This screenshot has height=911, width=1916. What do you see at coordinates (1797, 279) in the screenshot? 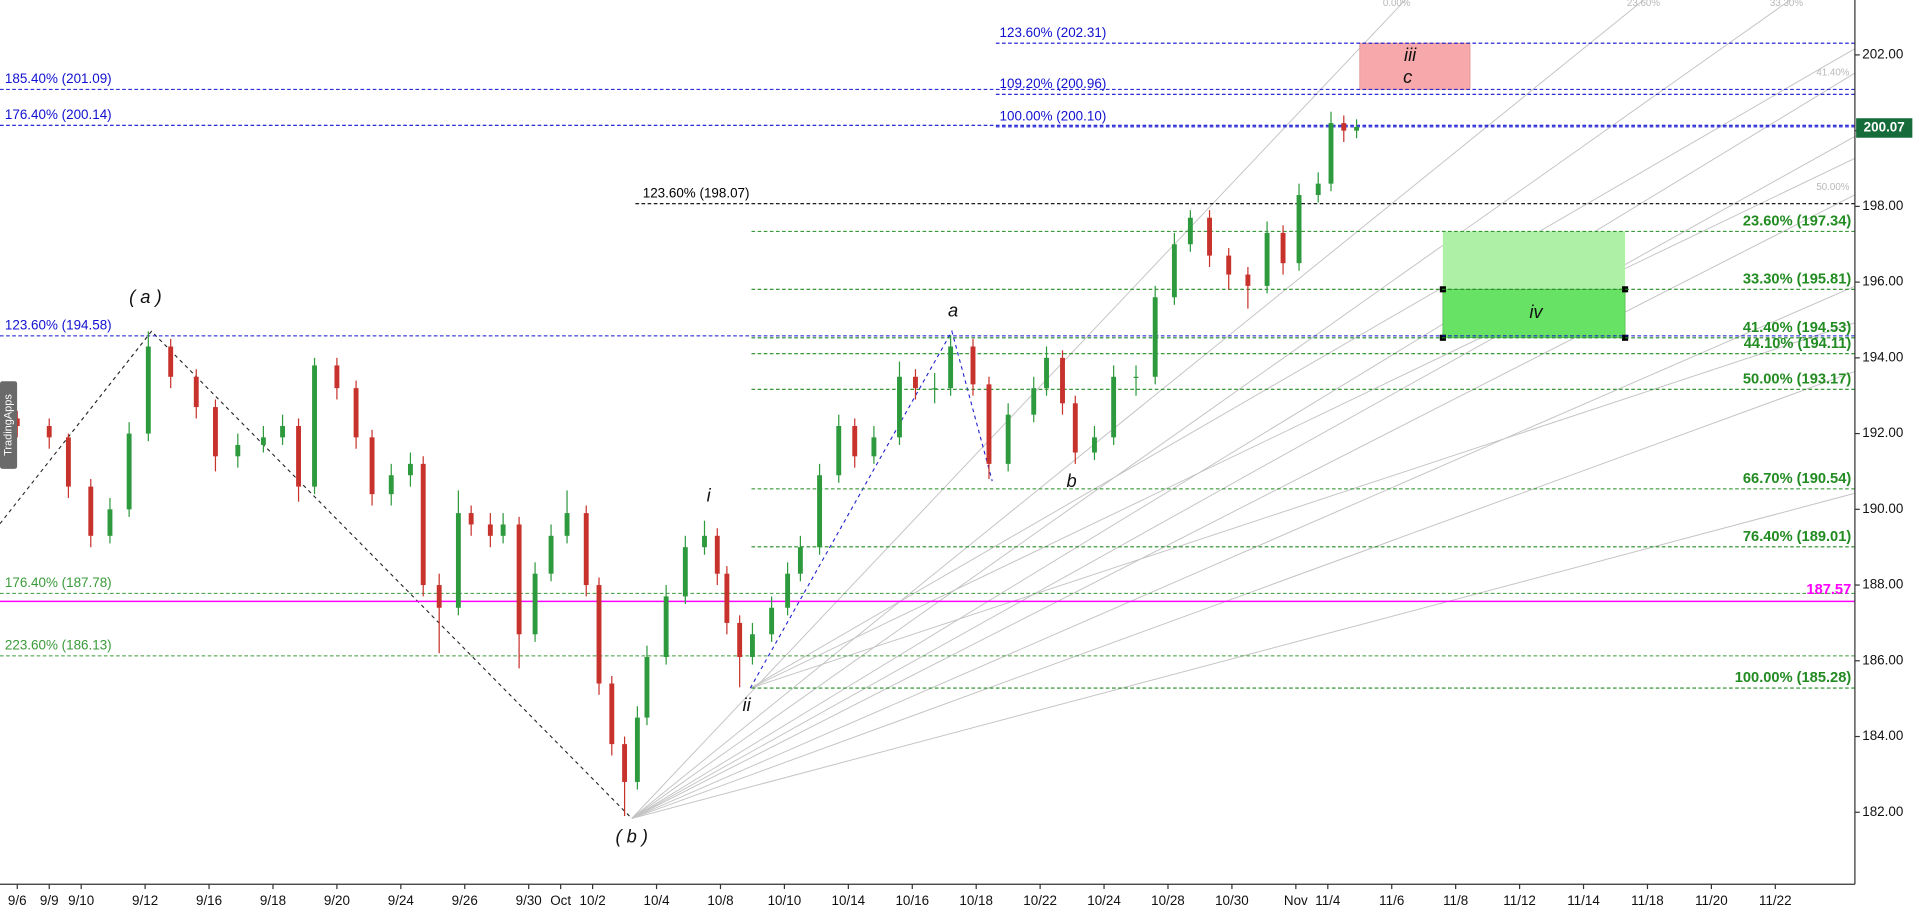
I see `fib-label: 33.30% (195.81)` at bounding box center [1797, 279].